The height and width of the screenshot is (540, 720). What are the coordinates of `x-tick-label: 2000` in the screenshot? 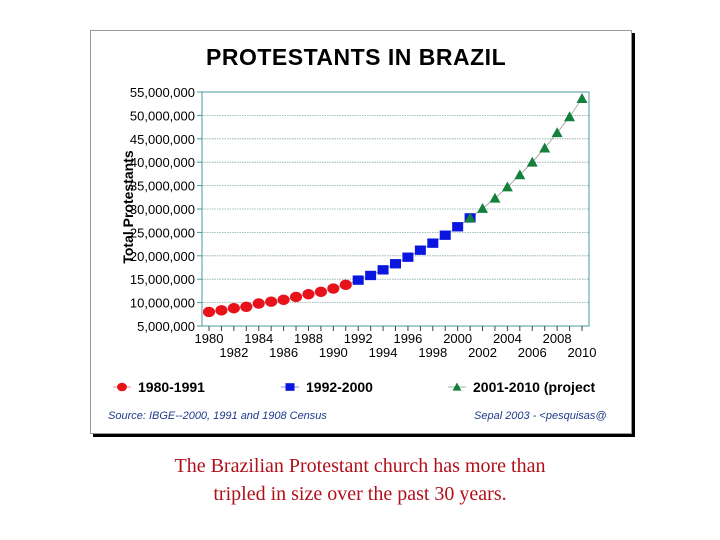 It's located at (457, 338).